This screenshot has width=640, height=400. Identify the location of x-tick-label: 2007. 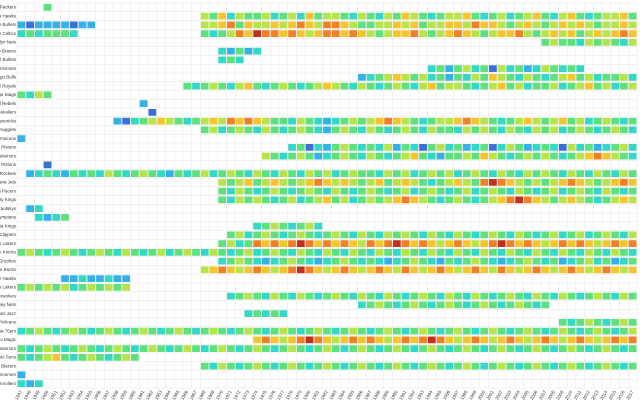
(543, 394).